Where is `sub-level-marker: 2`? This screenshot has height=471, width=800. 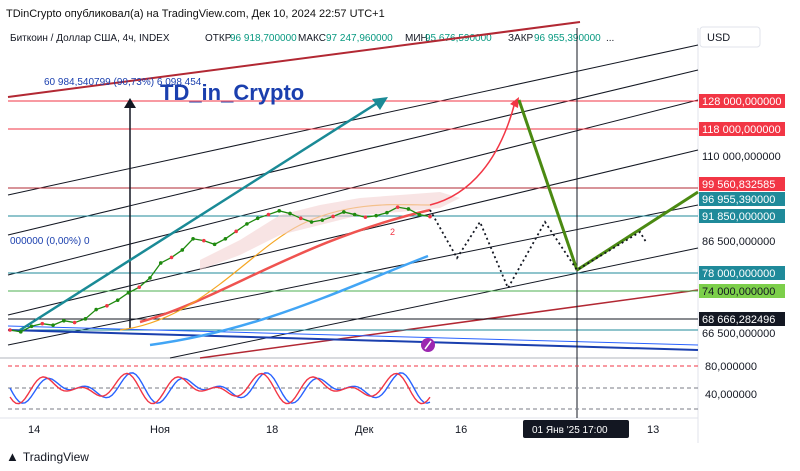
sub-level-marker: 2 is located at coordinates (392, 232).